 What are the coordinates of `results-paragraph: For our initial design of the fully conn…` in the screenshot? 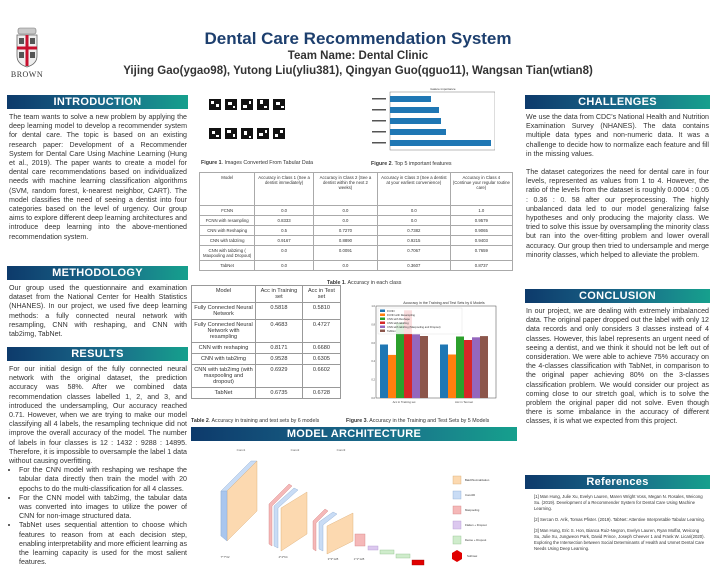 It's located at (98, 415).